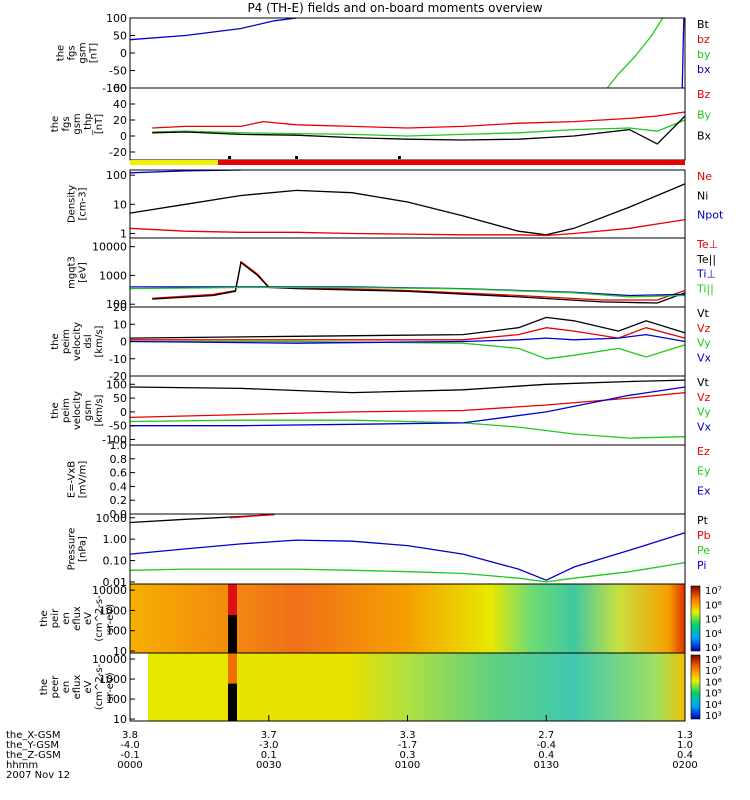 The image size is (750, 800). Describe the element at coordinates (713, 671) in the screenshot. I see `colorbar-tick-label: 10⁷` at that location.